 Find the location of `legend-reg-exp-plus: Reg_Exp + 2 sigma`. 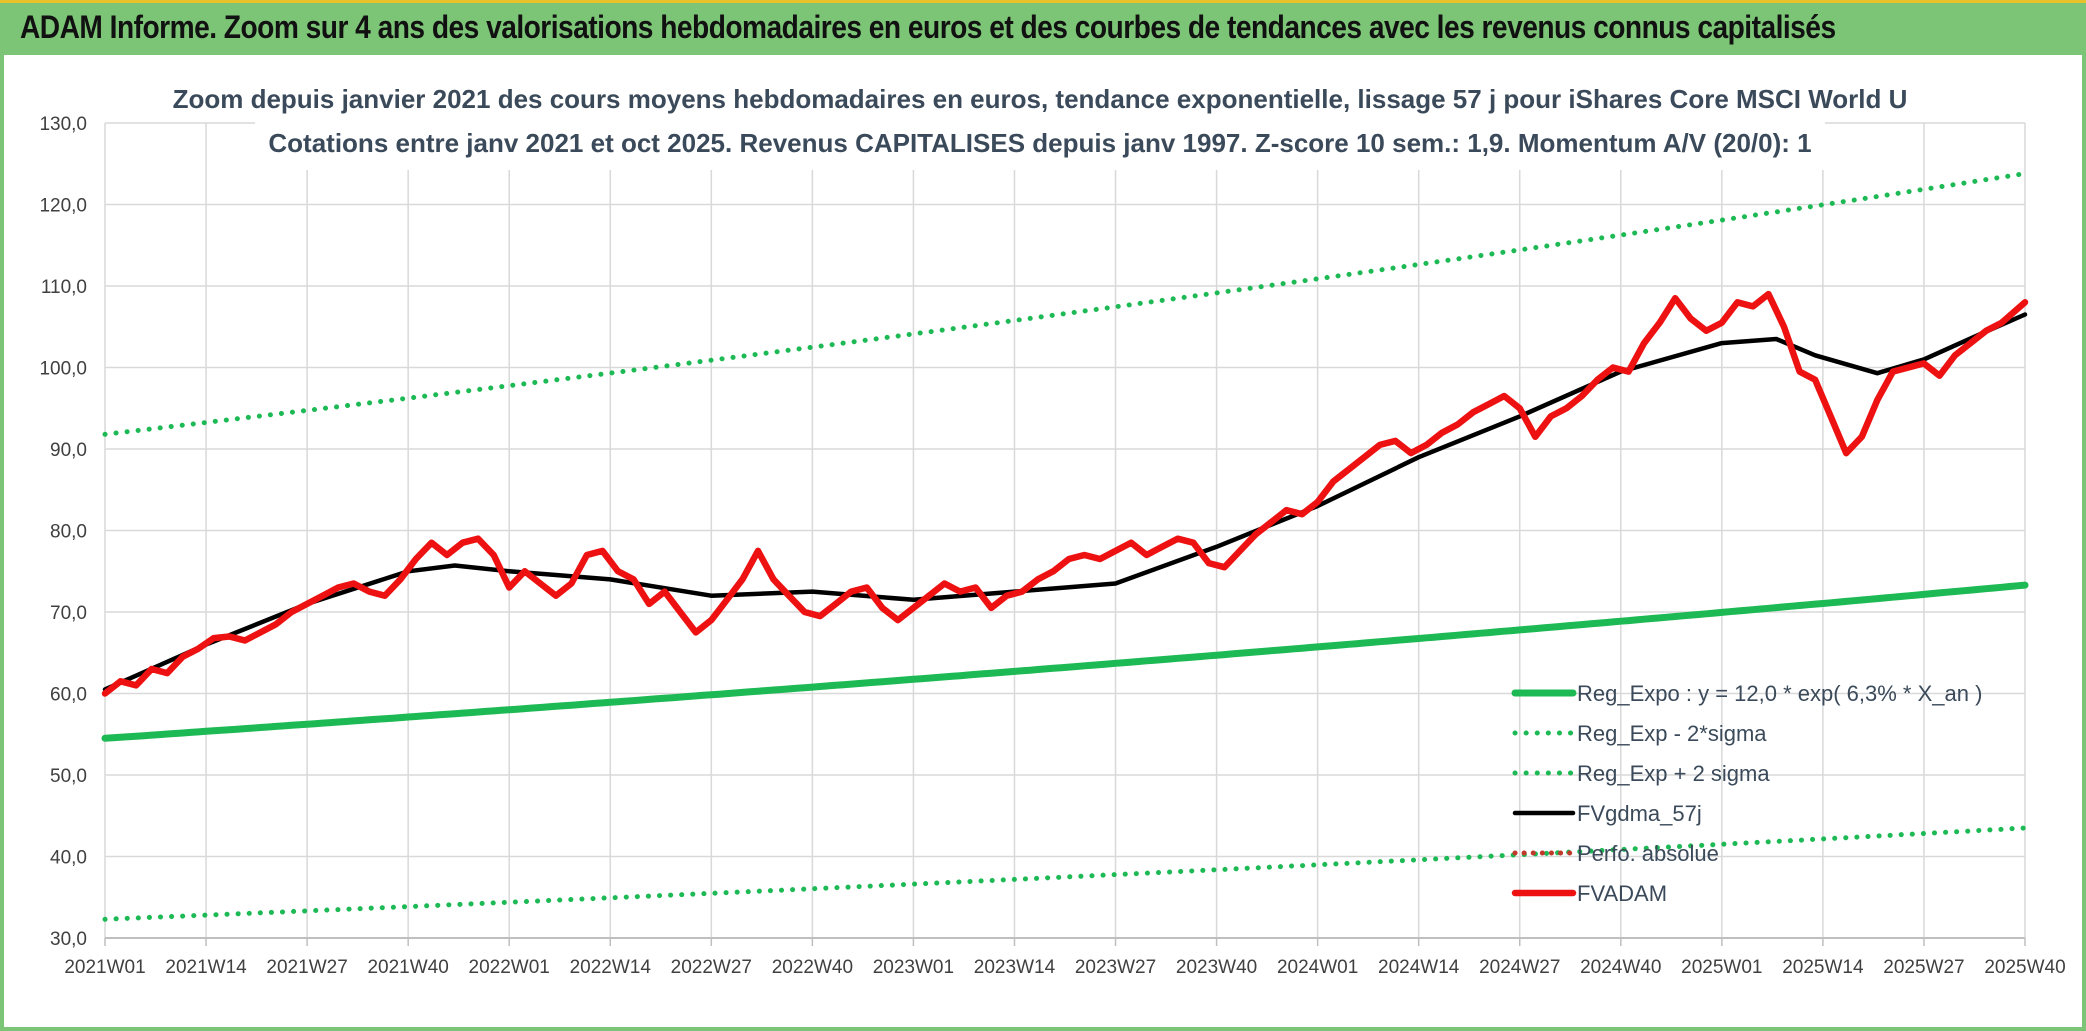

legend-reg-exp-plus: Reg_Exp + 2 sigma is located at coordinates (1641, 773).